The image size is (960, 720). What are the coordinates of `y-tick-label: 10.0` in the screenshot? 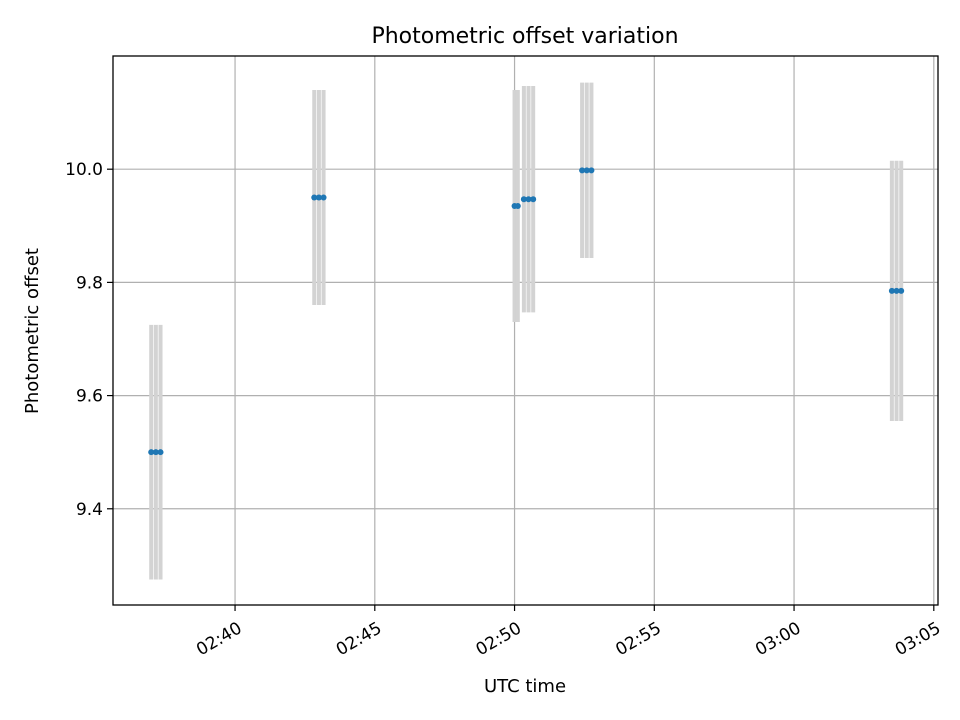 It's located at (84, 170).